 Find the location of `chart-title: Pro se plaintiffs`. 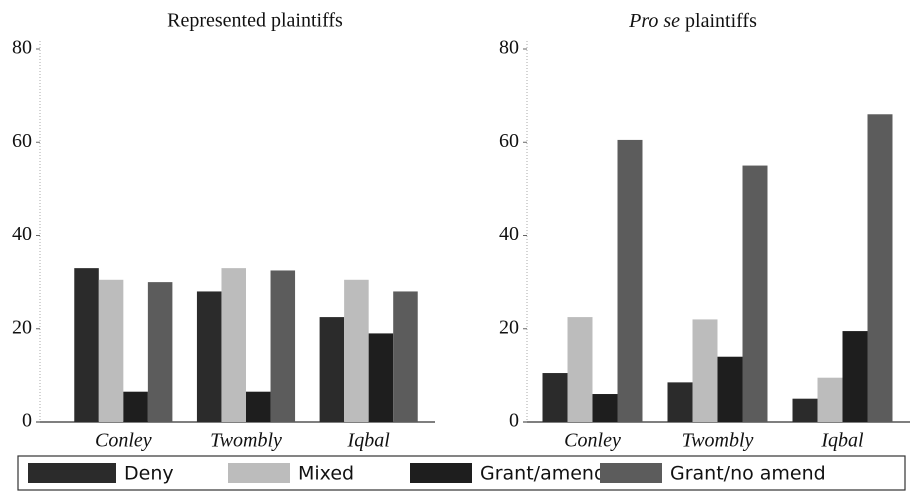

chart-title: Pro se plaintiffs is located at coordinates (692, 21).